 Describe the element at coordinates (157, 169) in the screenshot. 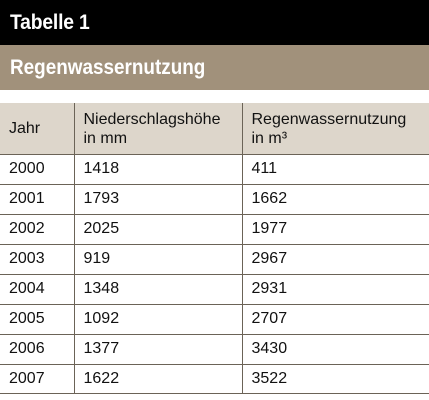

I see `cell-precipitation: 1418` at that location.